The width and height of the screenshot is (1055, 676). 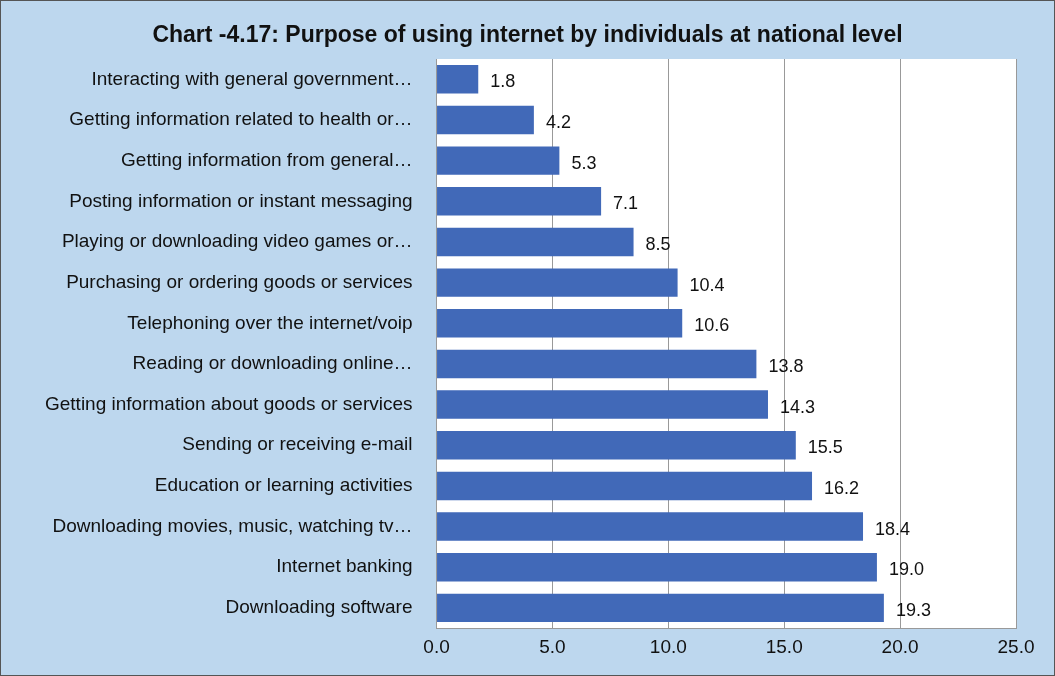 I want to click on data-label: 13.8, so click(x=786, y=365).